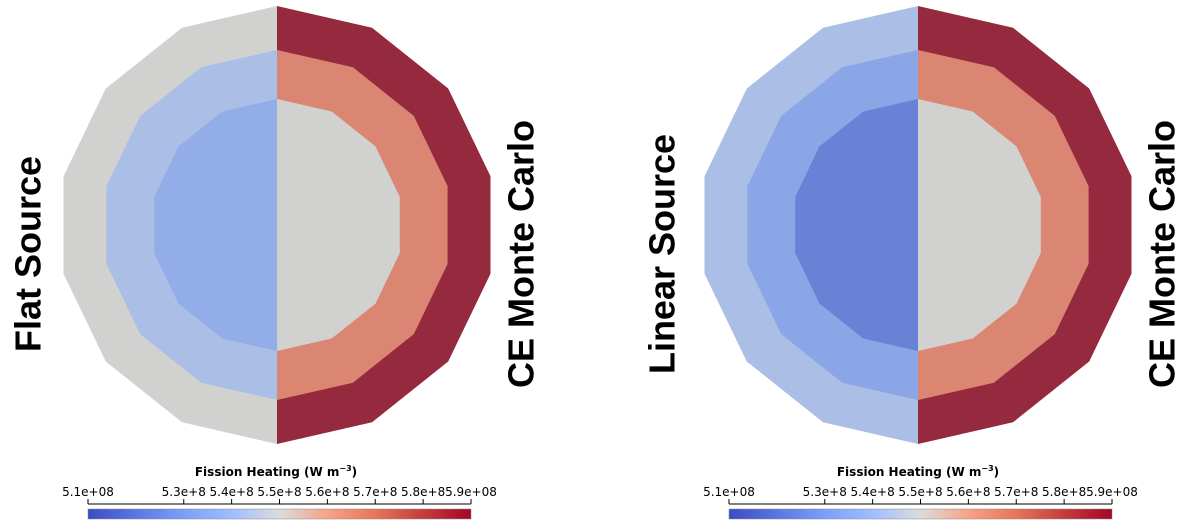  Describe the element at coordinates (662, 254) in the screenshot. I see `left-label: Linear Source` at that location.